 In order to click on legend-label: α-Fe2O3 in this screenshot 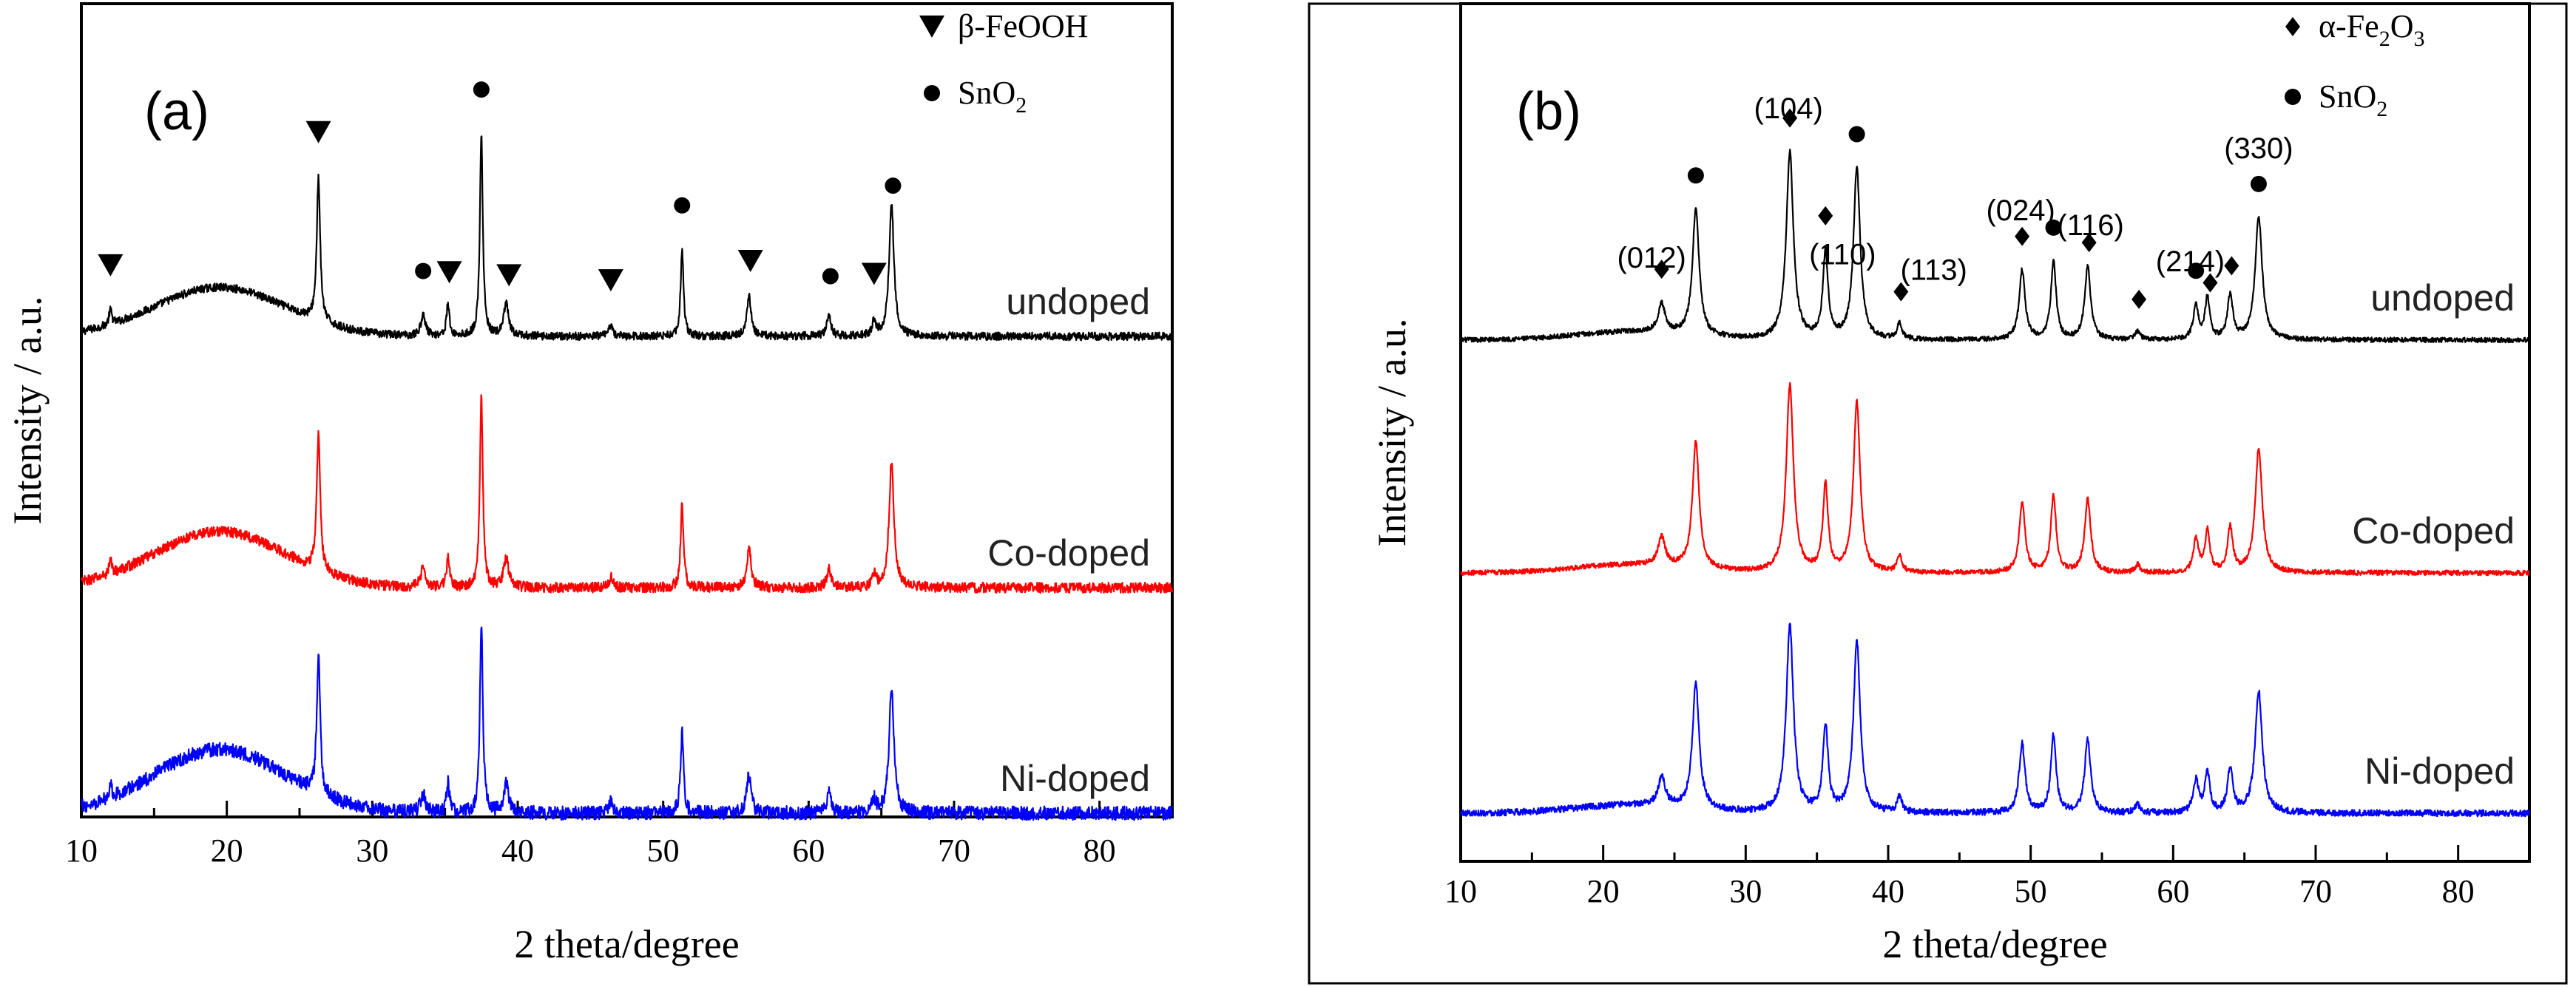, I will do `click(2372, 30)`.